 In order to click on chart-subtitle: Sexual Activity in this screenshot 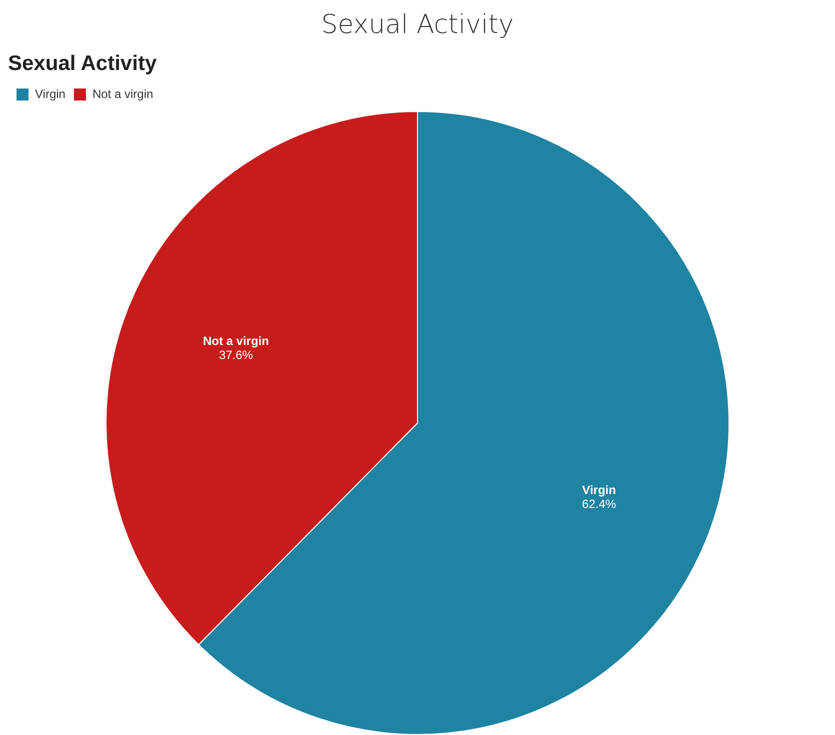, I will do `click(82, 64)`.